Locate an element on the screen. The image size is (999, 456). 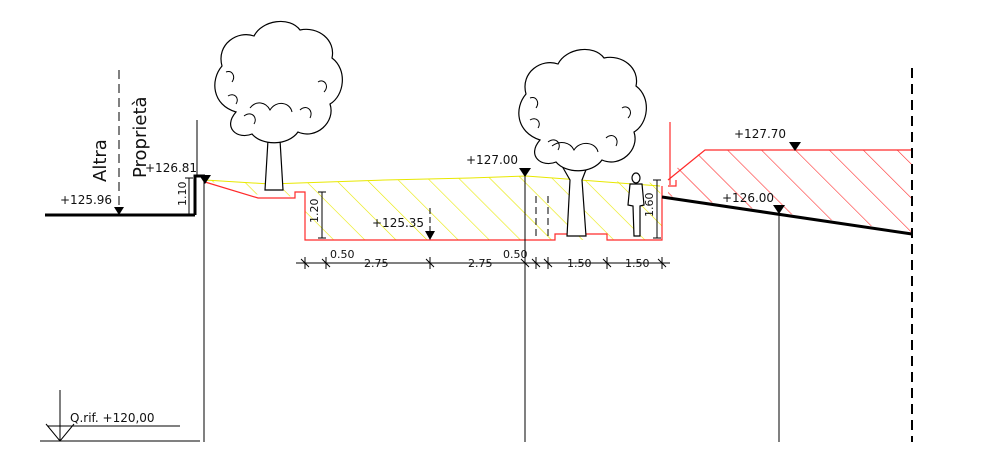
tree-right-icon is located at coordinates (582, 142).